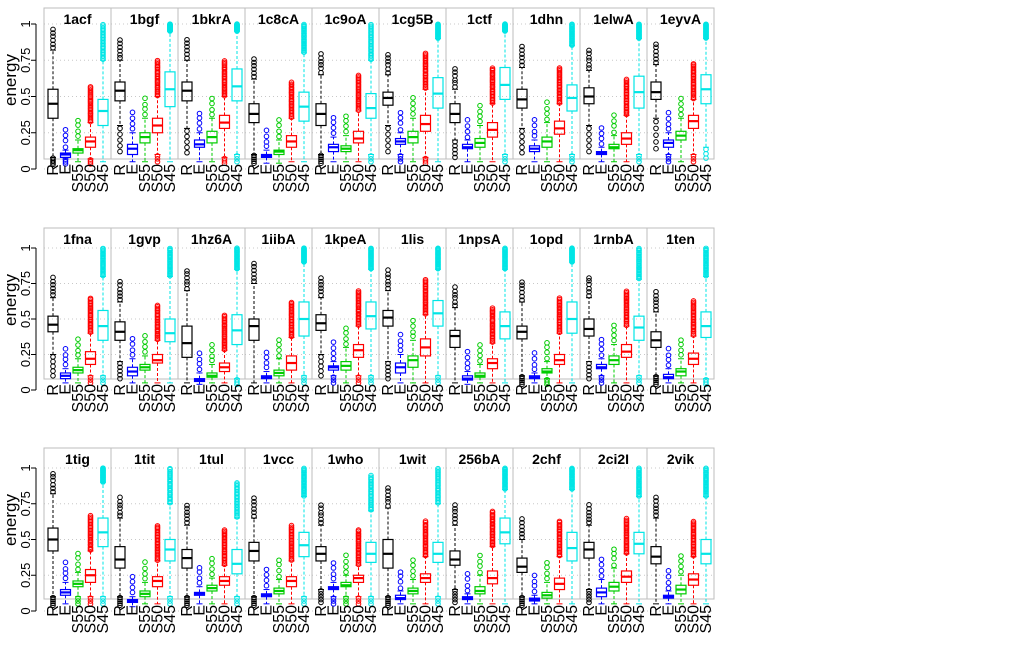  I want to click on panel-title: 2vik, so click(680, 459).